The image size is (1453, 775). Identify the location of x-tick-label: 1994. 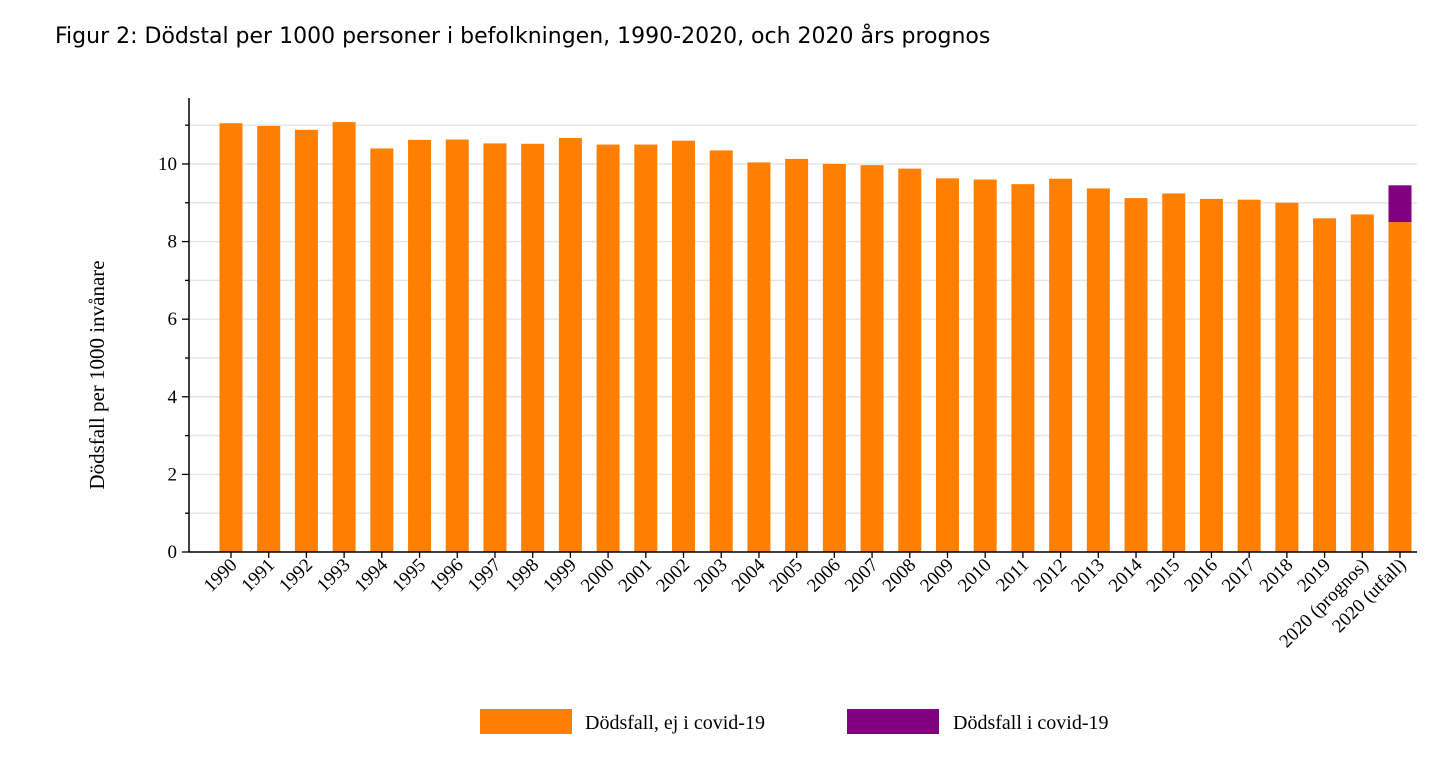
(372, 575).